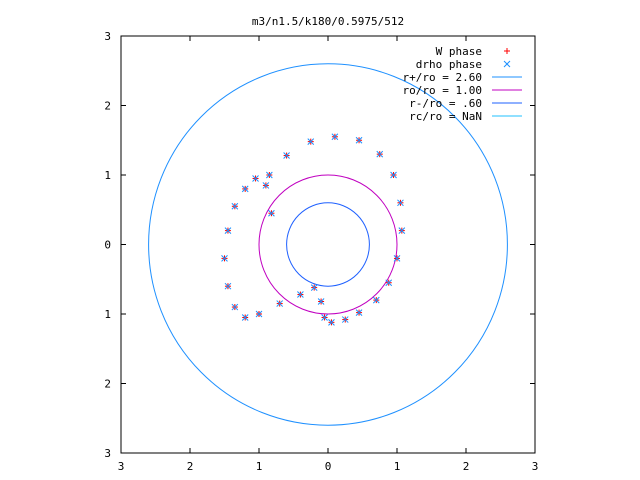 The height and width of the screenshot is (480, 640). What do you see at coordinates (459, 51) in the screenshot?
I see `legend-label: W phase` at bounding box center [459, 51].